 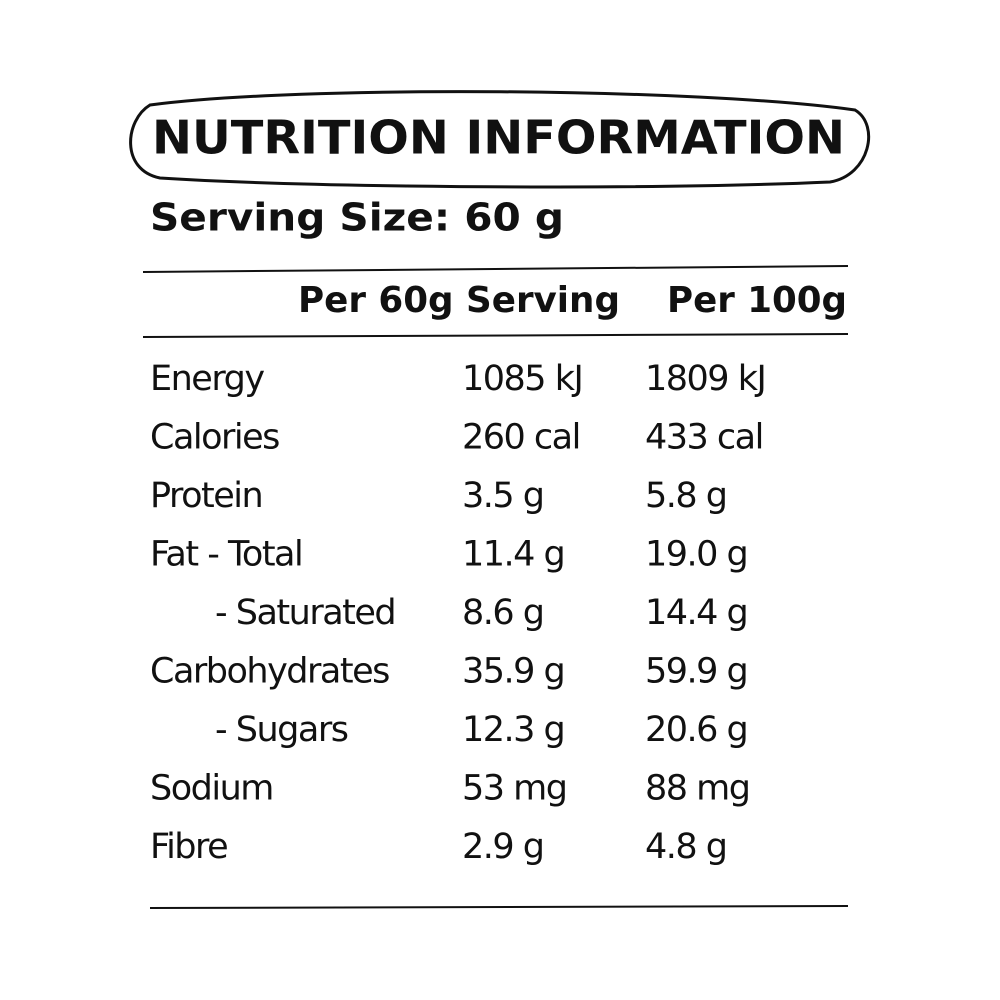 What do you see at coordinates (686, 496) in the screenshot?
I see `row-value: 5.8 g` at bounding box center [686, 496].